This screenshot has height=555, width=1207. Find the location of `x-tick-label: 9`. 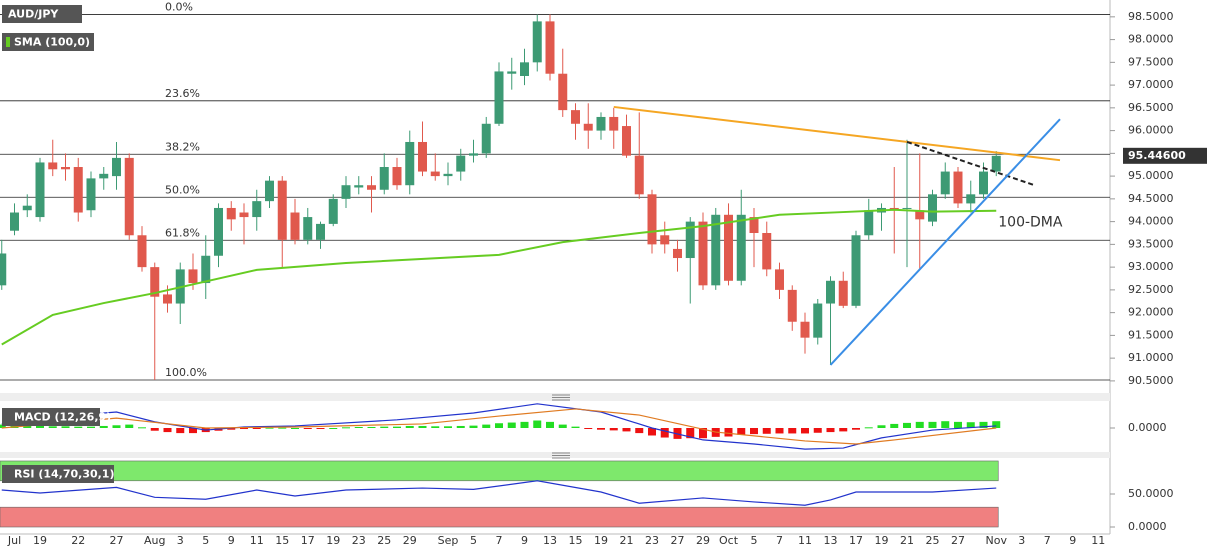

x-tick-label: 9 is located at coordinates (524, 540).